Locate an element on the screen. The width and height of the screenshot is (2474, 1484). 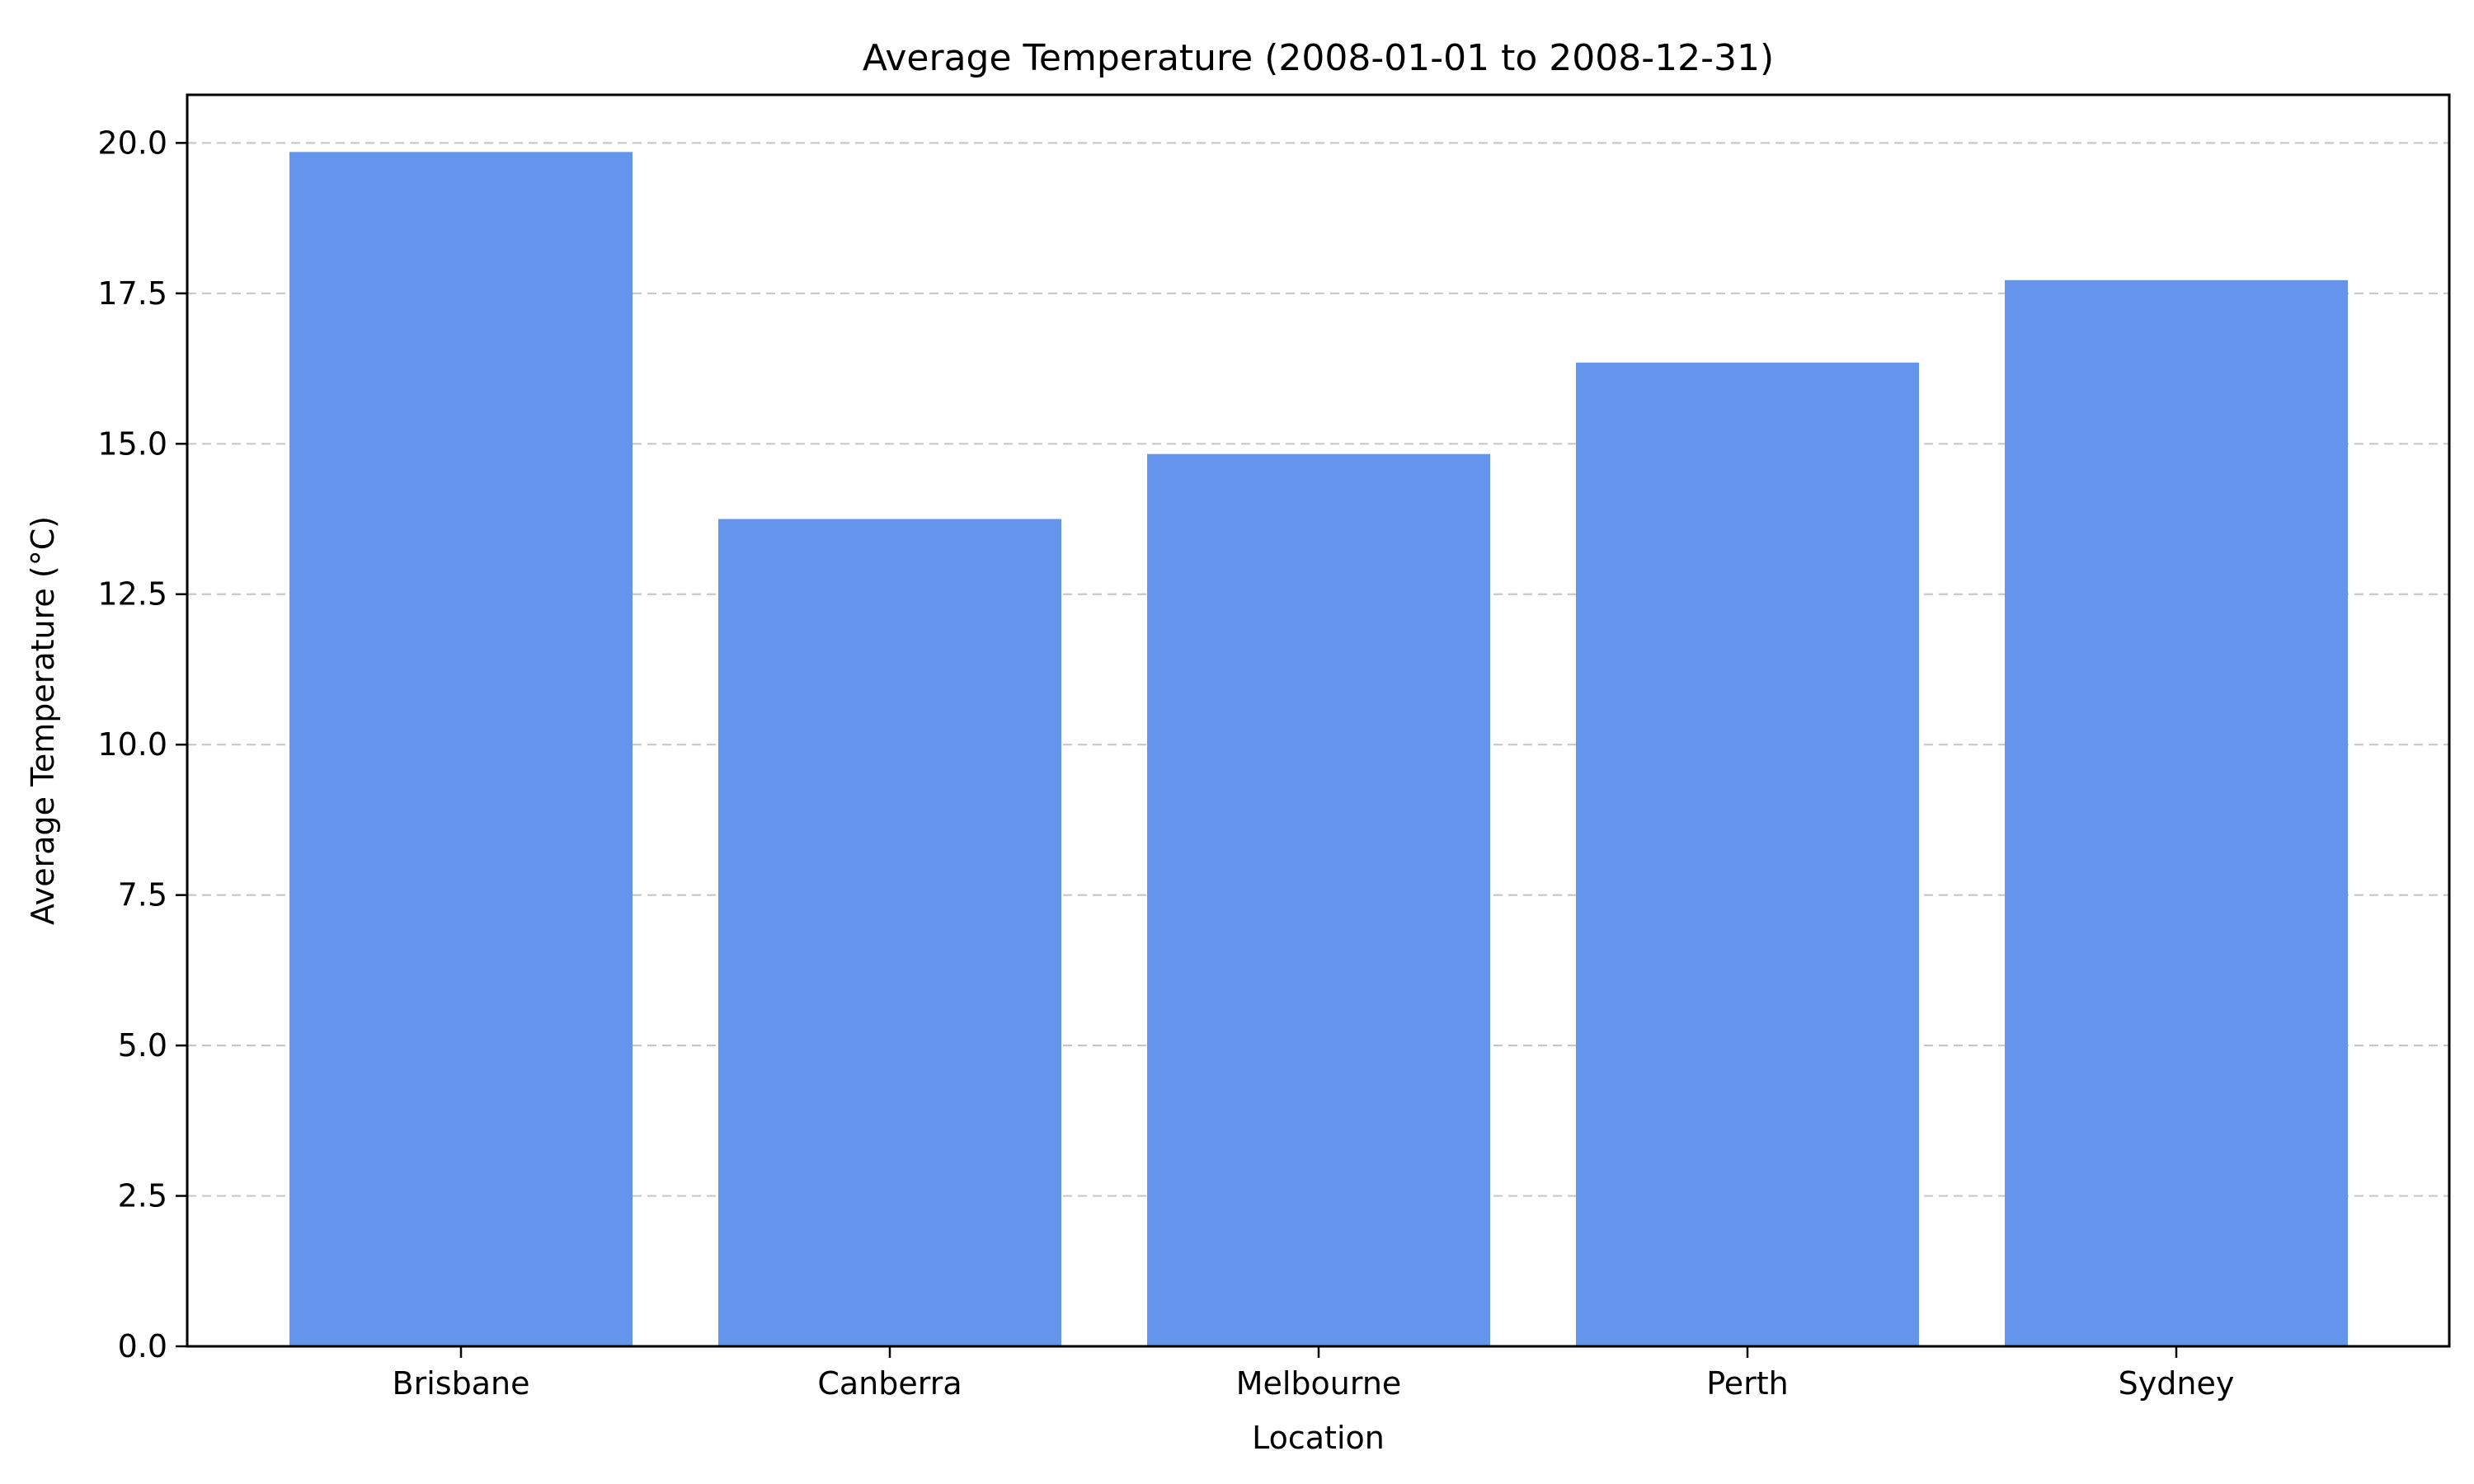
y-tick-label: 7.5 is located at coordinates (142, 895).